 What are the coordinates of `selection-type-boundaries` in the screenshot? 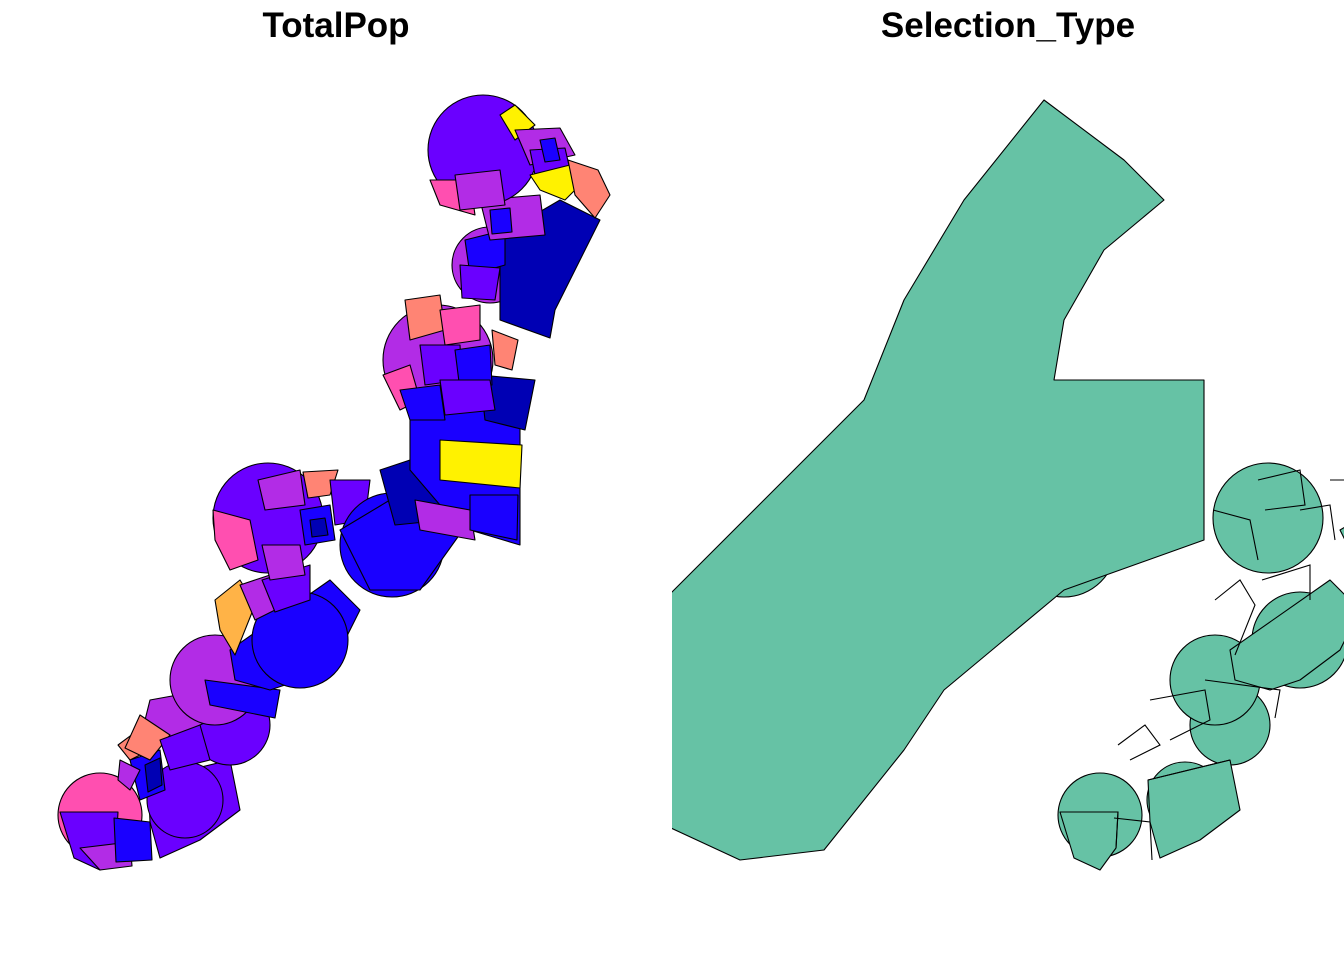 It's located at (1202, 665).